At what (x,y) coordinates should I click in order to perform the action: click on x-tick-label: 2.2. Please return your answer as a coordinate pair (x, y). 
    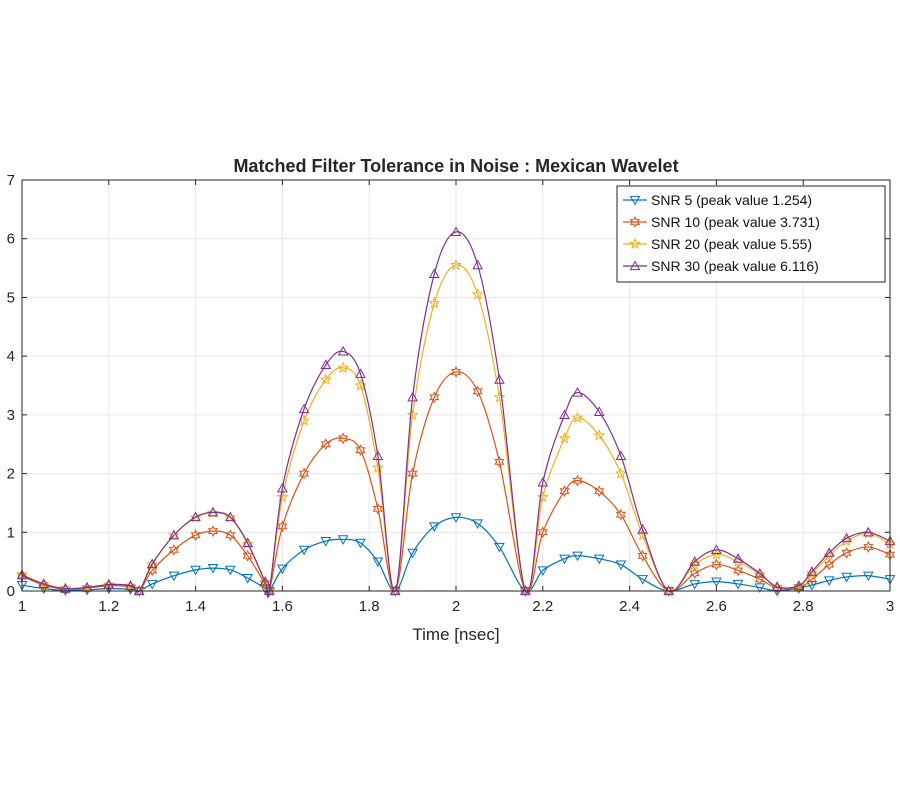
    Looking at the image, I should click on (542, 606).